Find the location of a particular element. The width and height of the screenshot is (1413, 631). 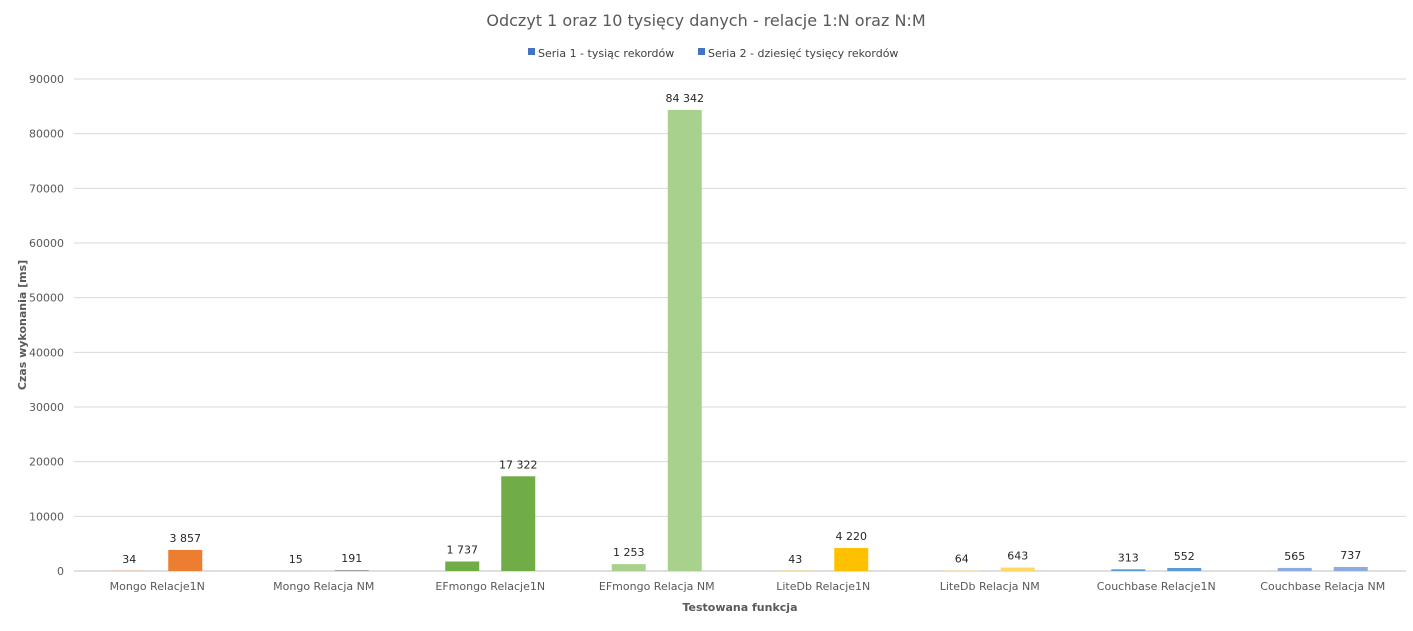

x-category-label: Couchbase Relacje1N is located at coordinates (1156, 586).